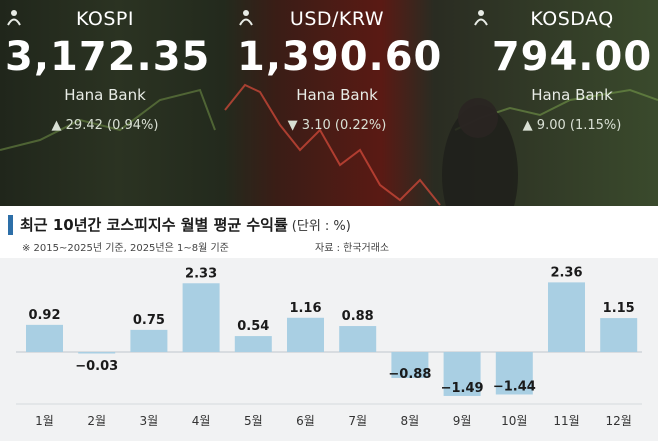  I want to click on ticker-change: ▲ 29.42 (0.94%), so click(105, 125).